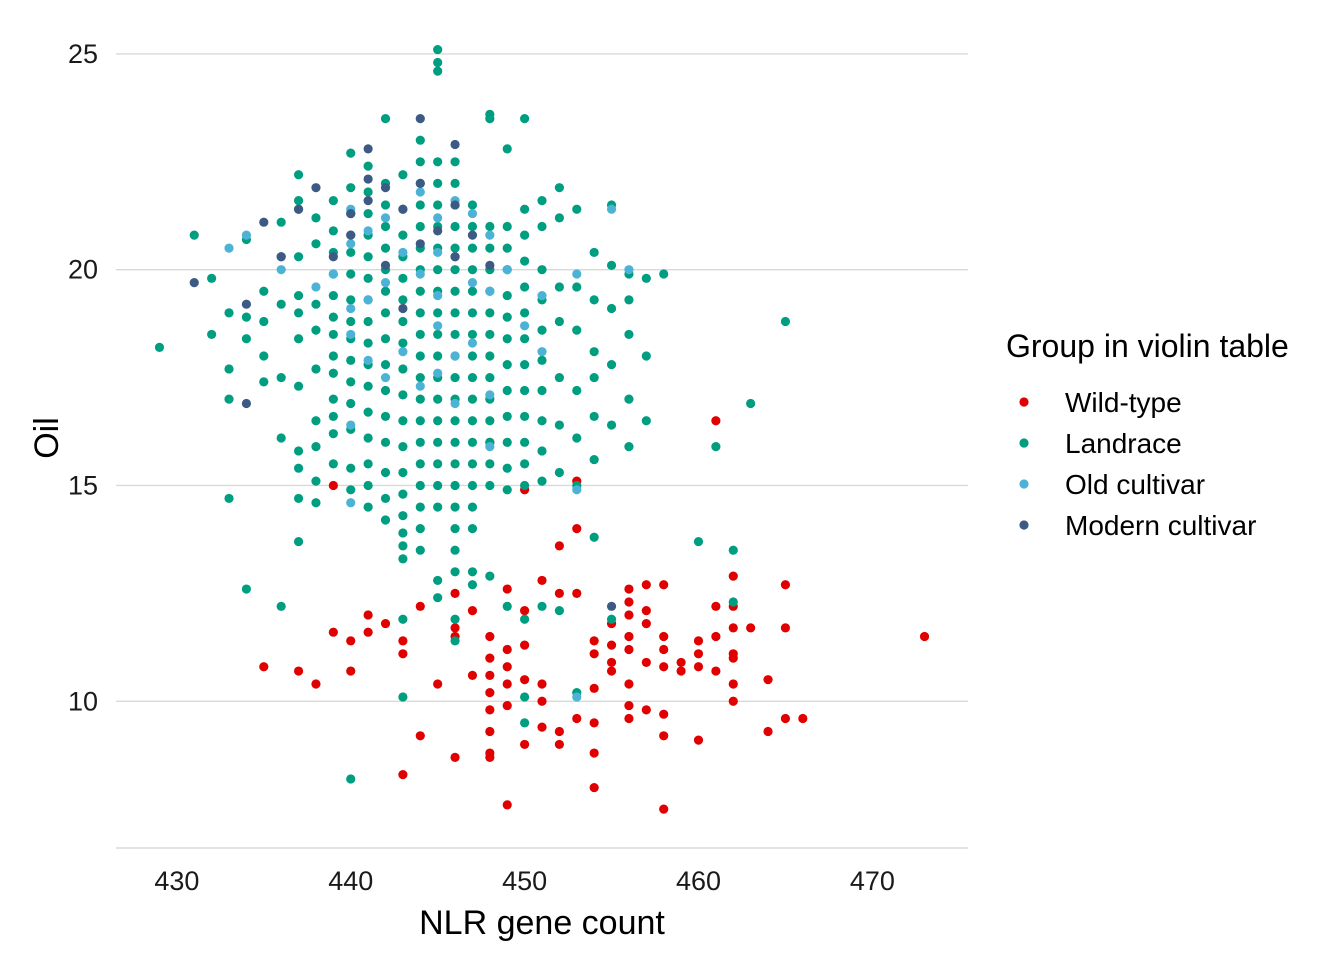  What do you see at coordinates (524, 881) in the screenshot?
I see `x-tick-labels: 430 440 450 460 470` at bounding box center [524, 881].